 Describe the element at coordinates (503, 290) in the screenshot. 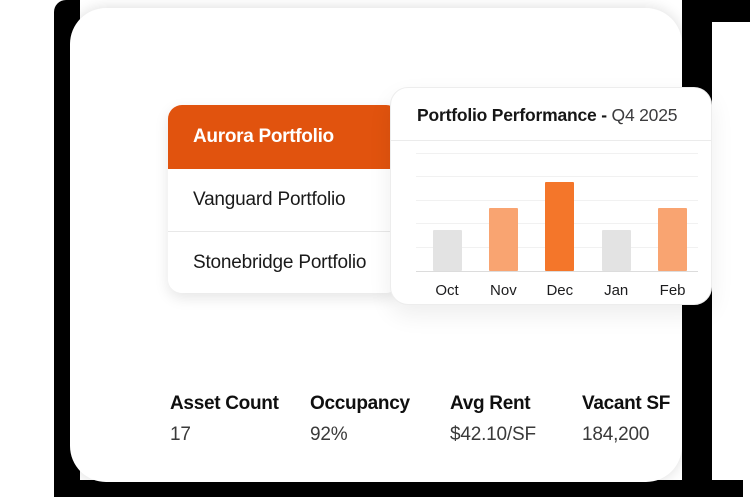

I see `chart-x-label-nov: Nov` at that location.